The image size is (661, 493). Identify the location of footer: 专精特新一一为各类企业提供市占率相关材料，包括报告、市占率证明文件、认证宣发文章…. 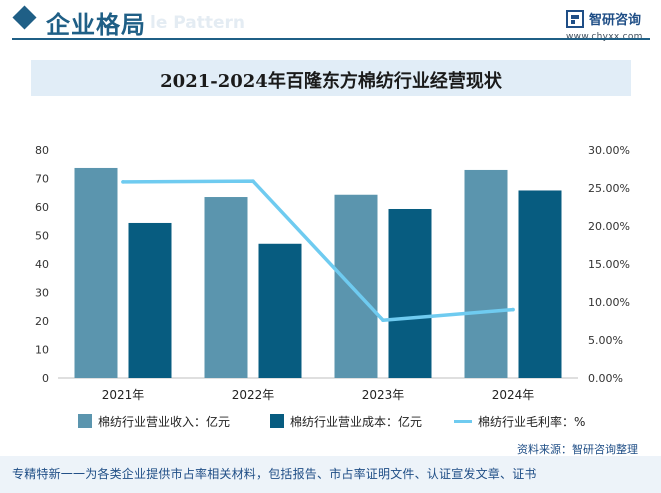
(330, 474).